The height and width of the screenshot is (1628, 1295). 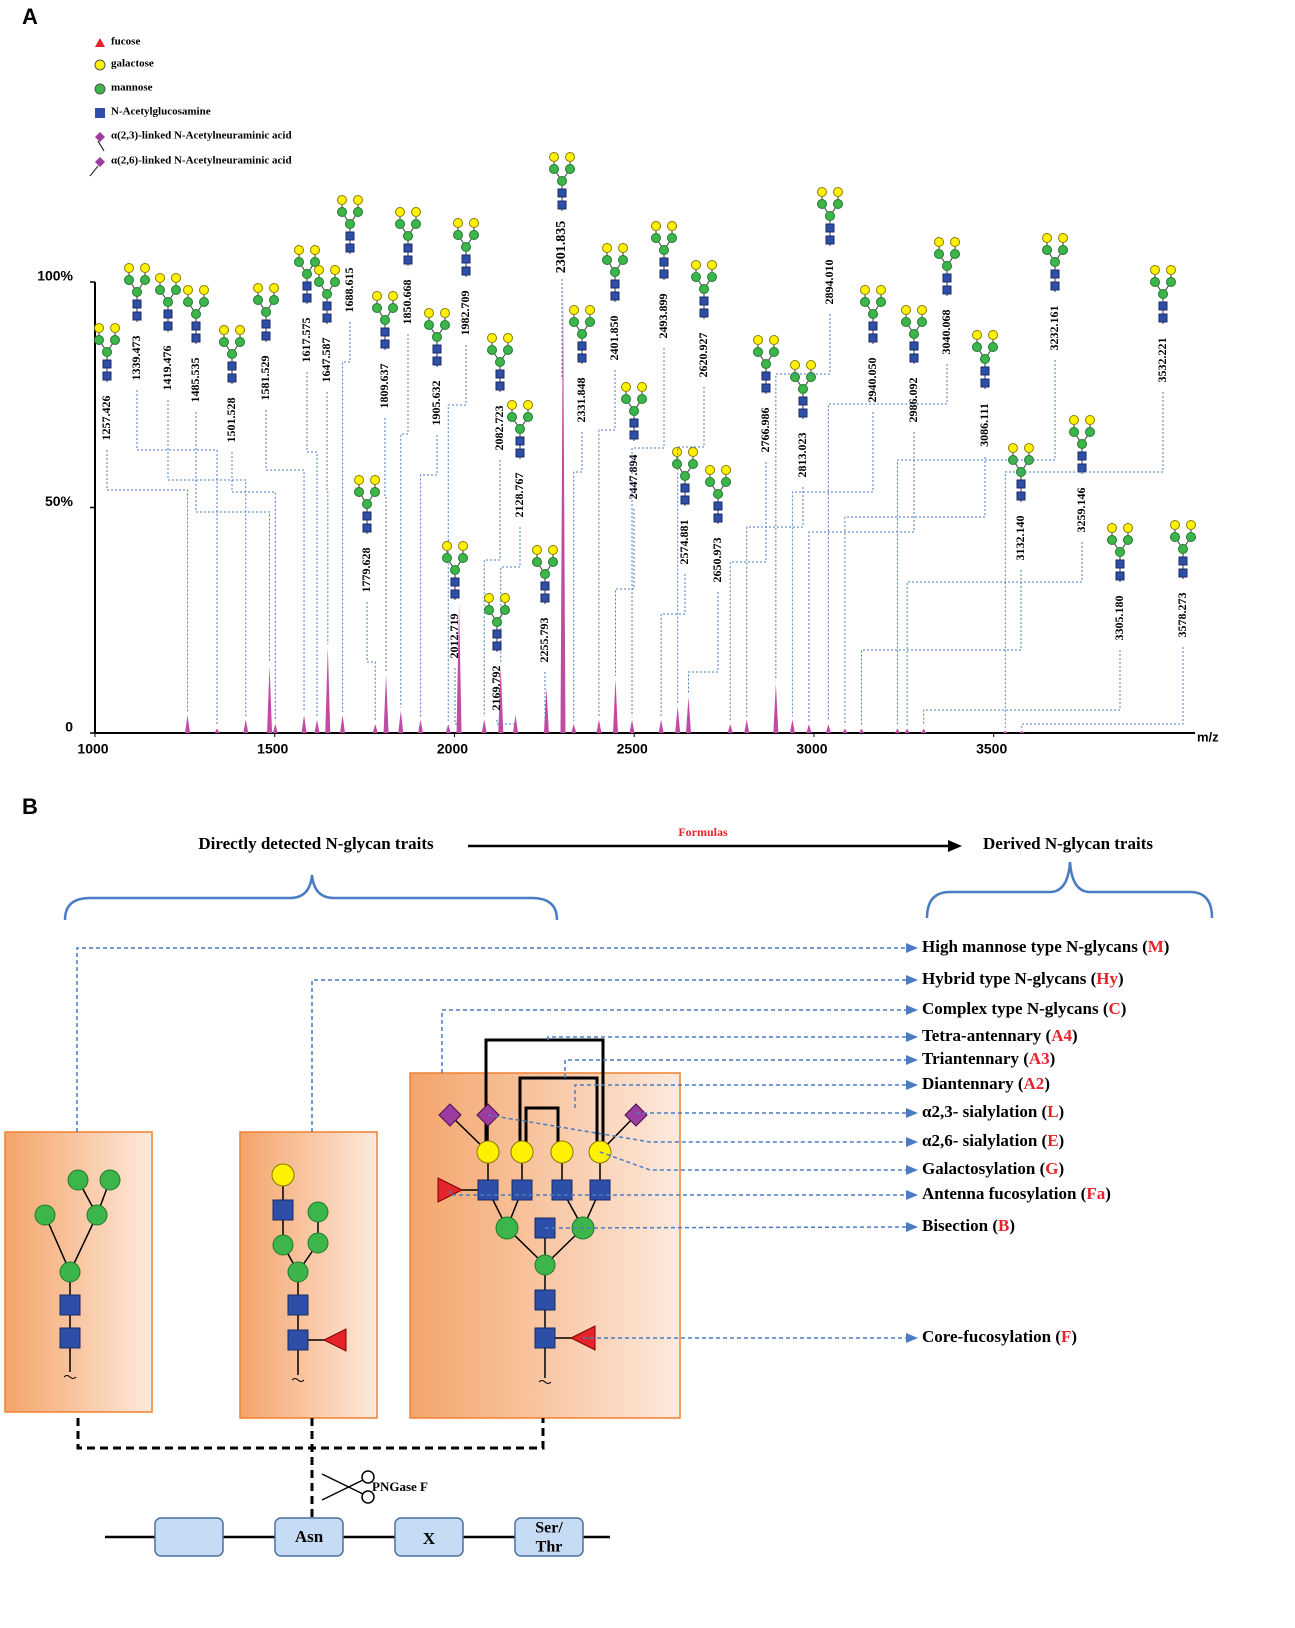 I want to click on peak-label: 3259.146, so click(x=1081, y=510).